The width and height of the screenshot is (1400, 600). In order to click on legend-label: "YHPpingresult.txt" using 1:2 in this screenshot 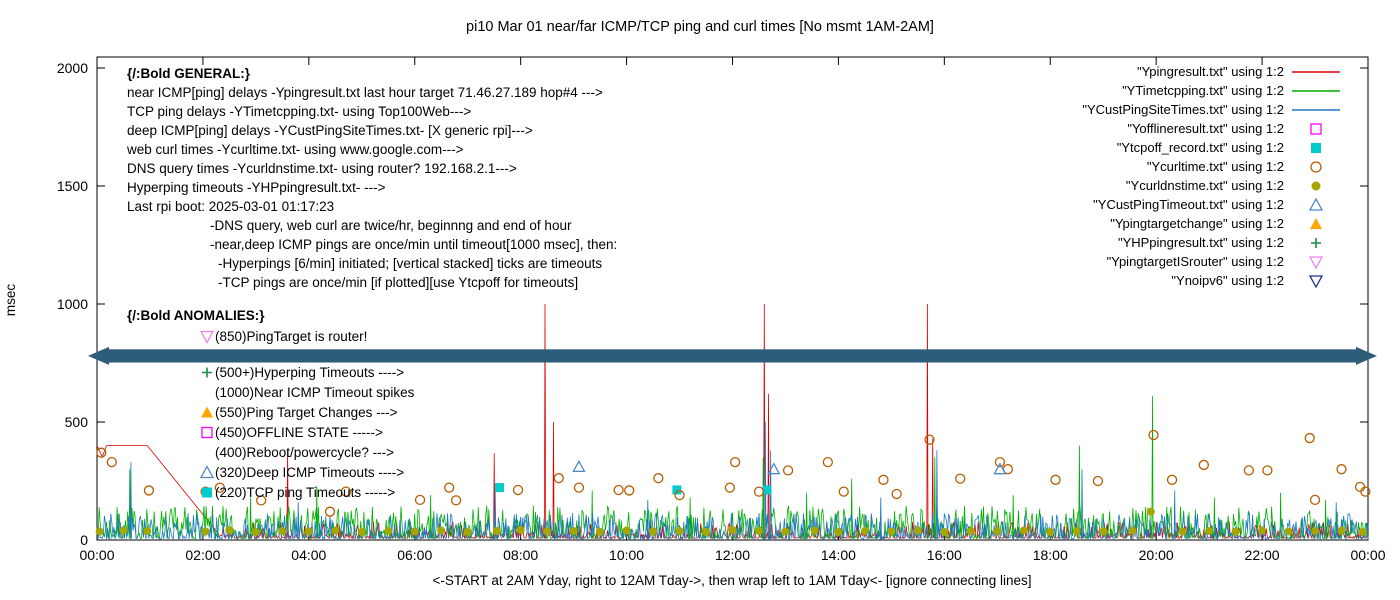, I will do `click(1201, 242)`.